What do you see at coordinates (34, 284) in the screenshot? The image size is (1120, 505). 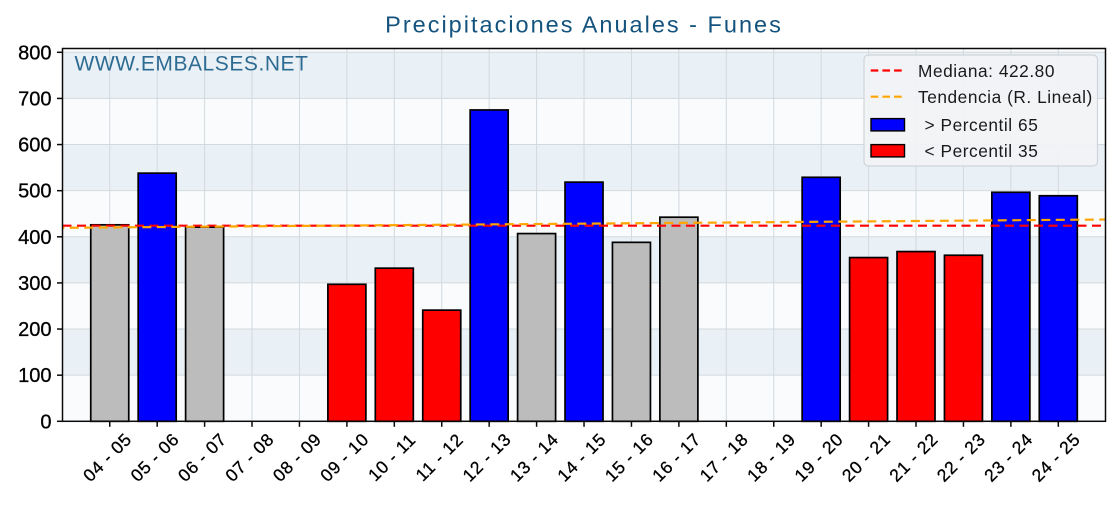 I see `svg-text: 300` at bounding box center [34, 284].